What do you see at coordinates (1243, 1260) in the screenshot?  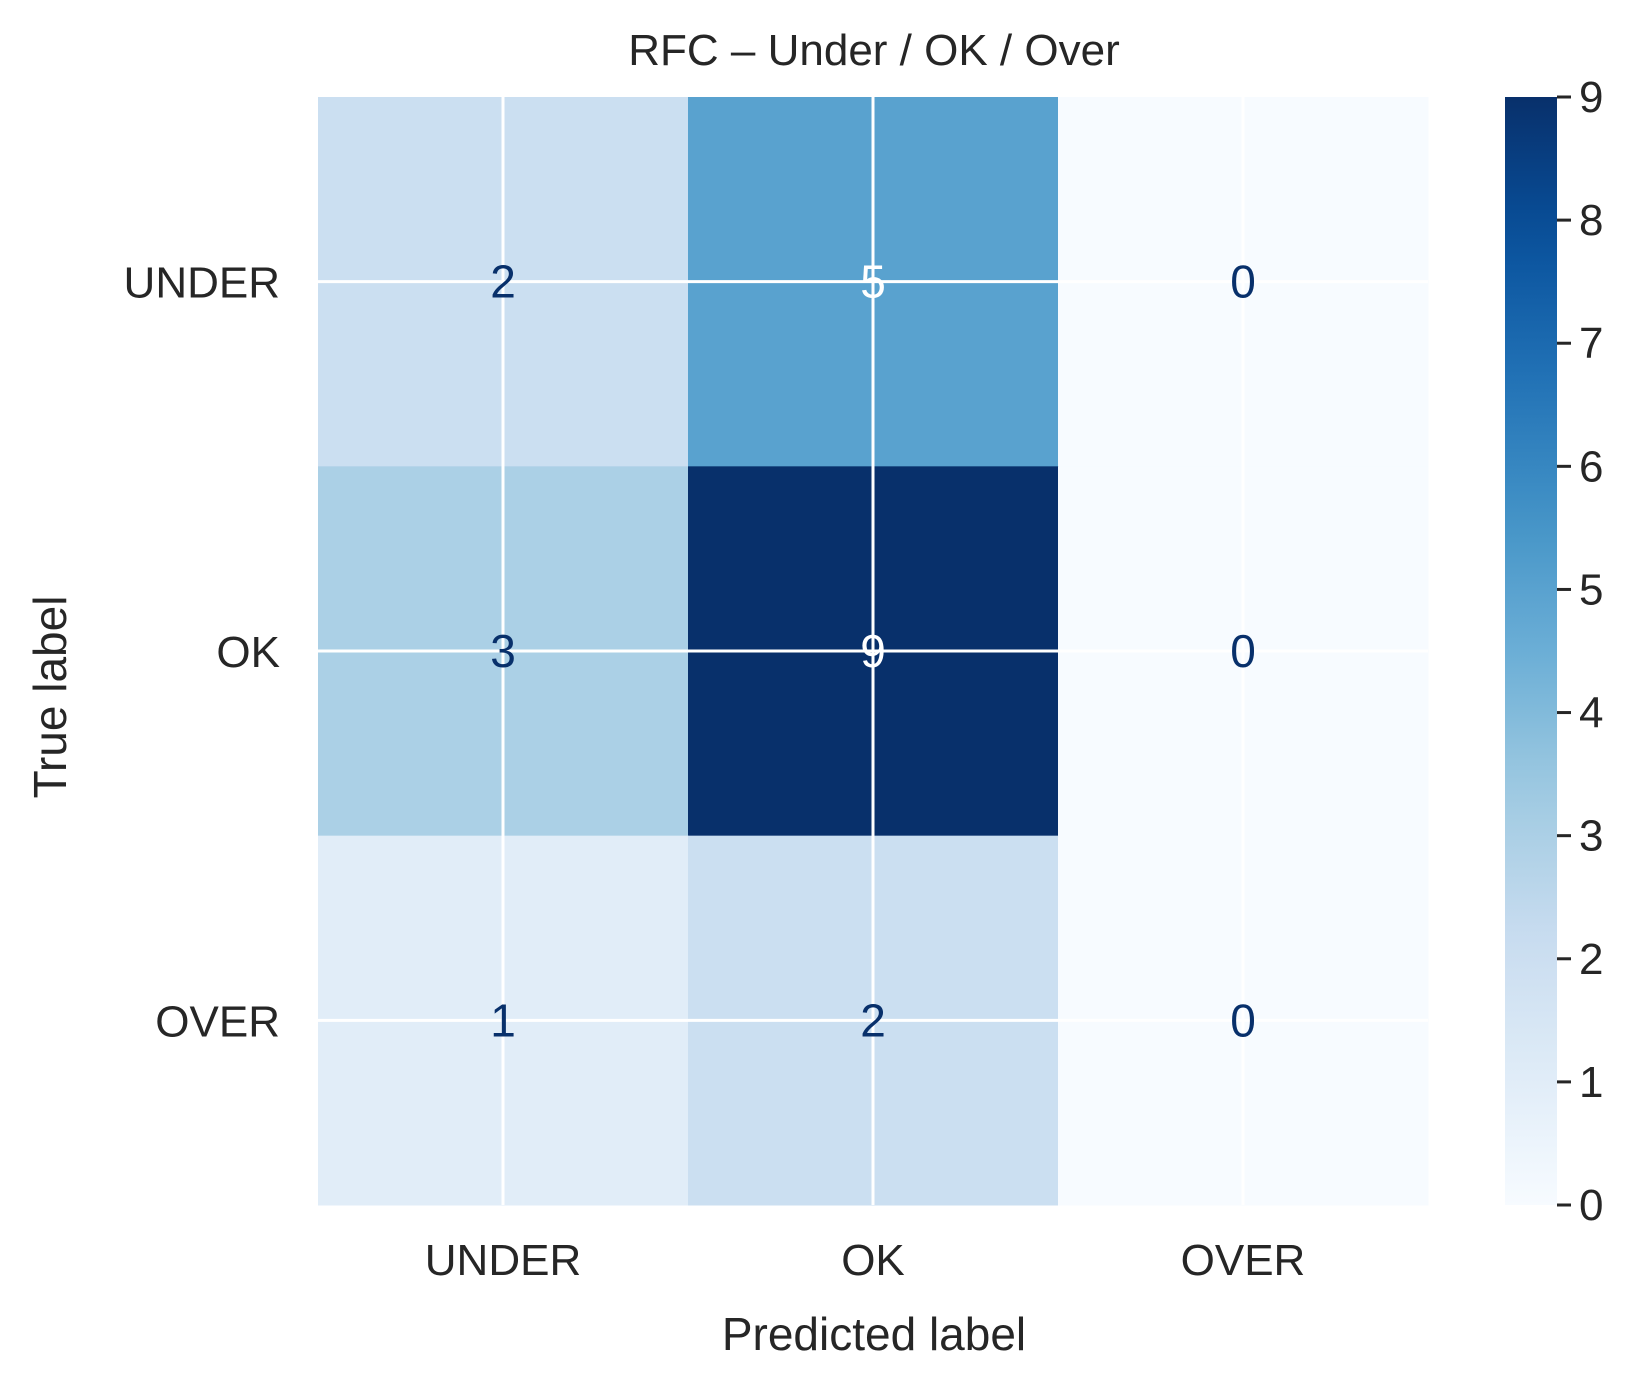 I see `x-tick-label: OVER` at bounding box center [1243, 1260].